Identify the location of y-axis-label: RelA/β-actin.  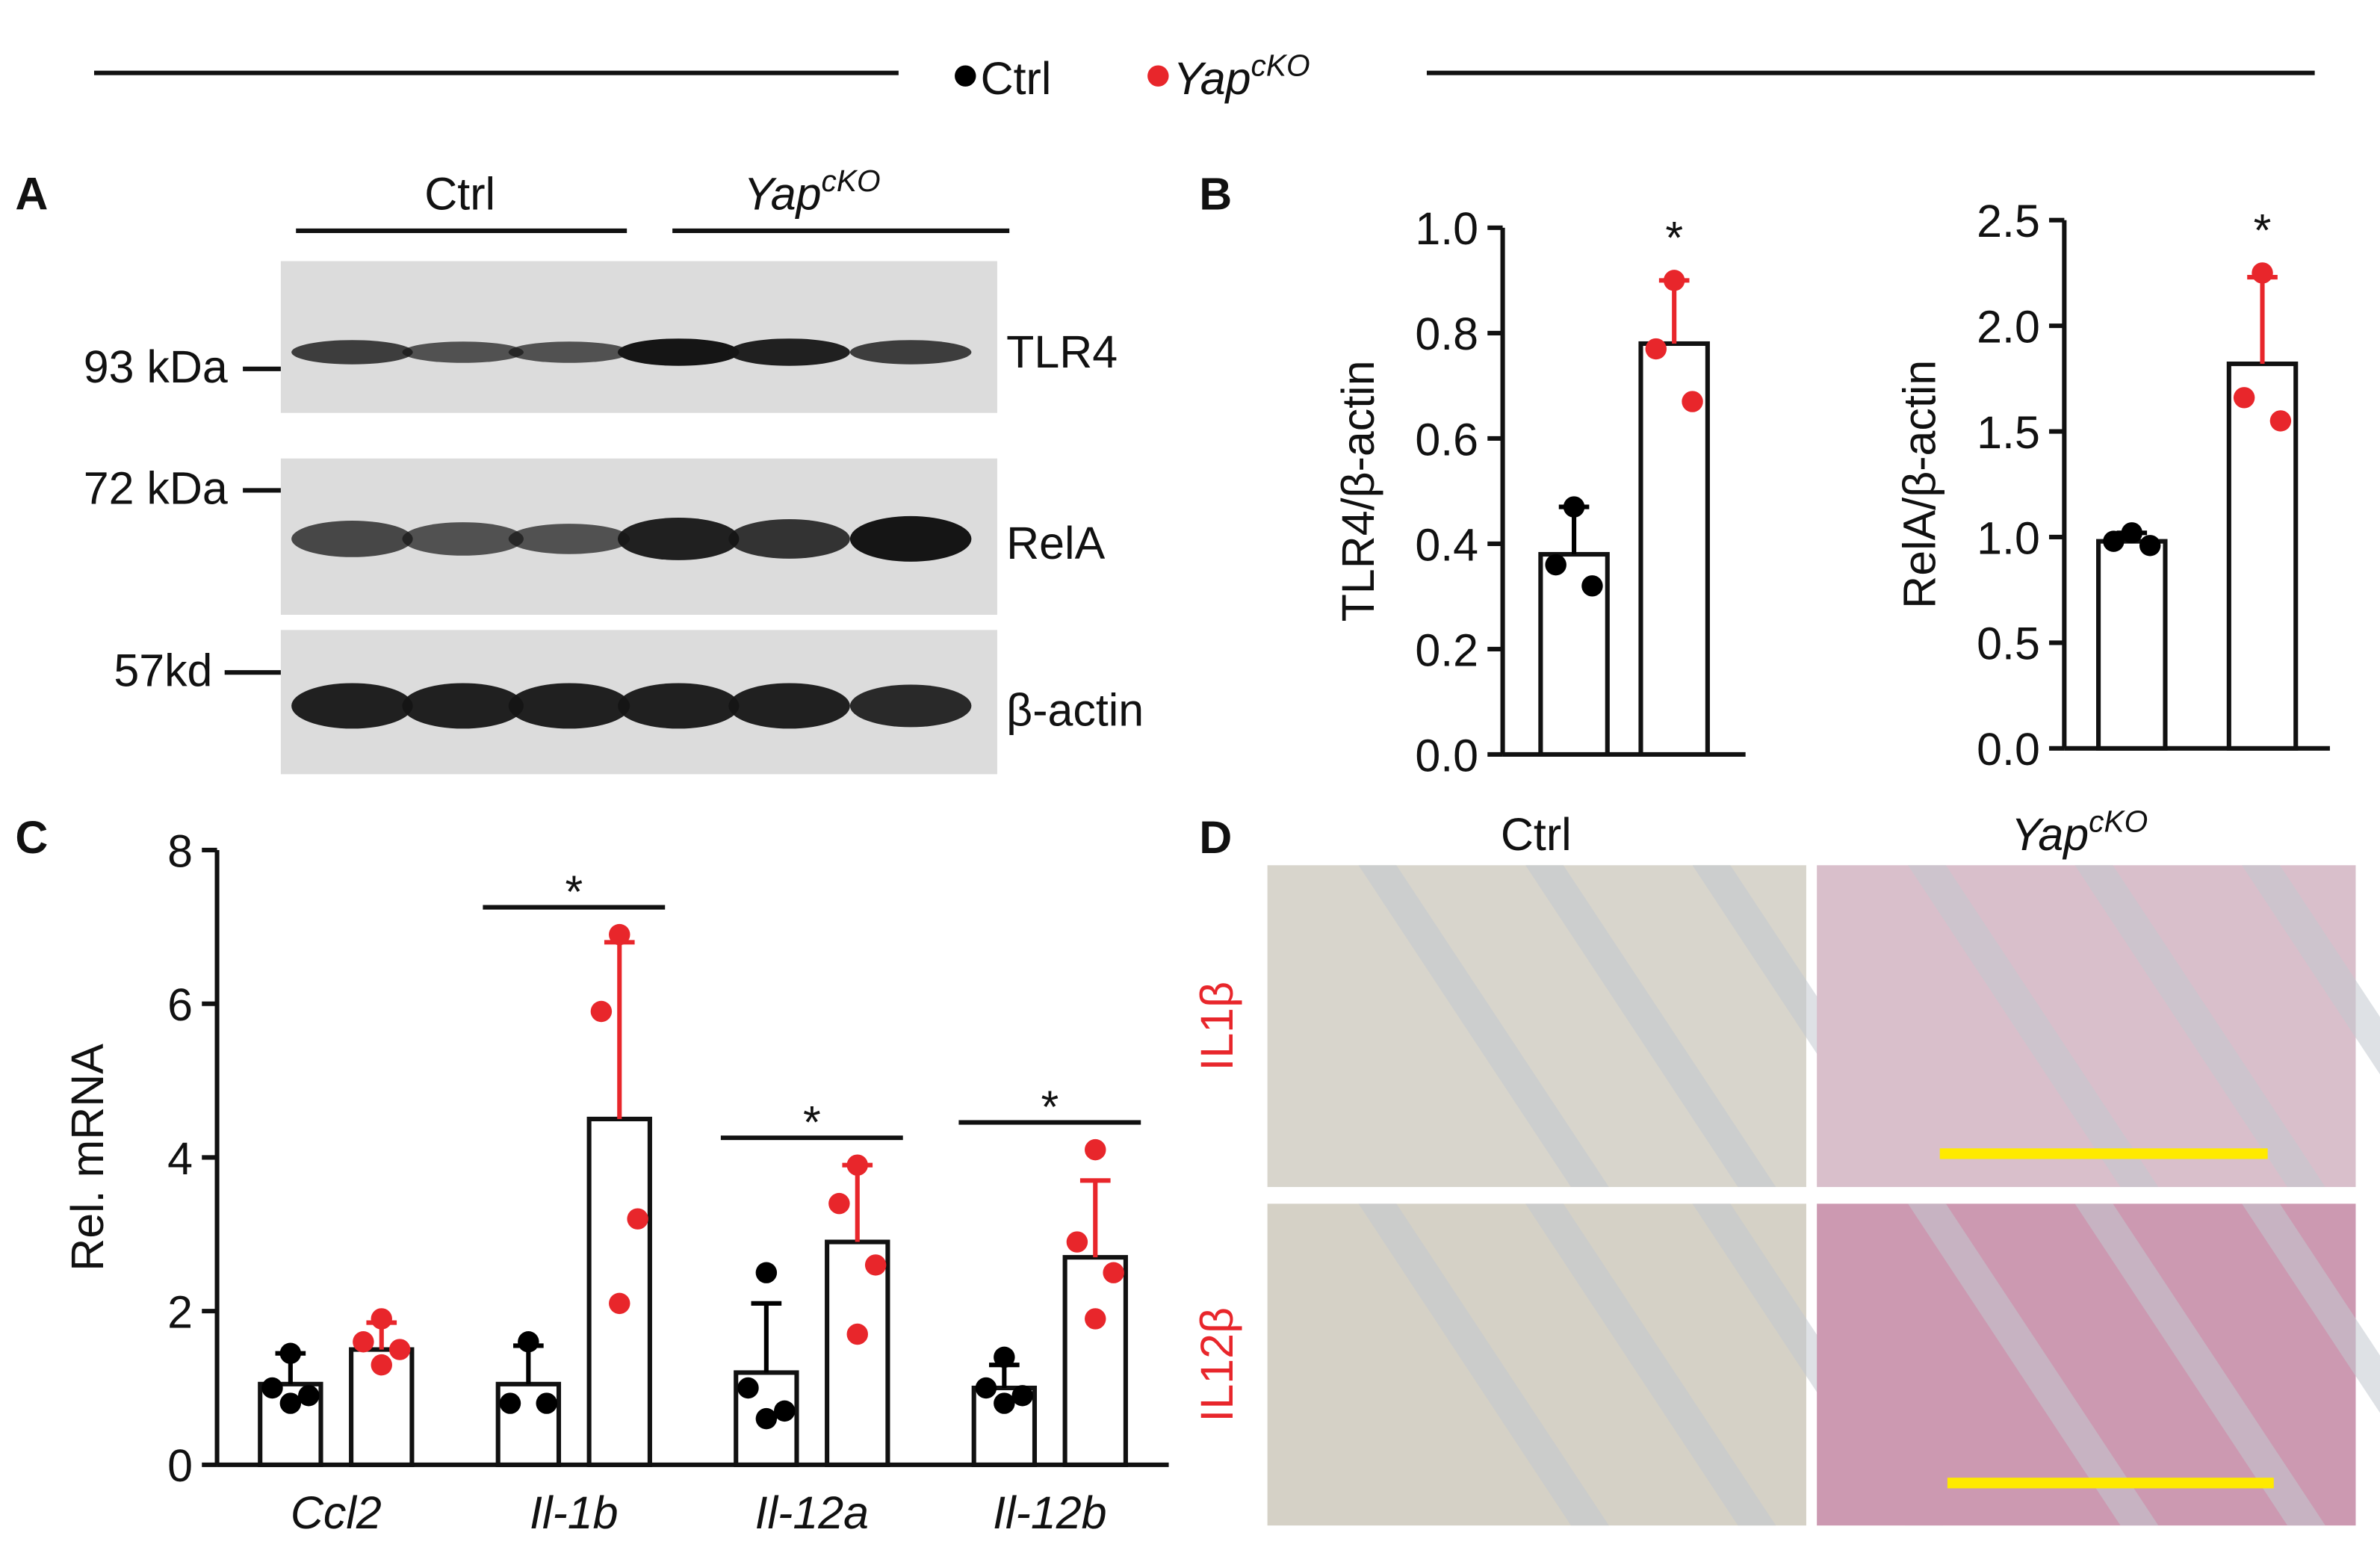
(1919, 485).